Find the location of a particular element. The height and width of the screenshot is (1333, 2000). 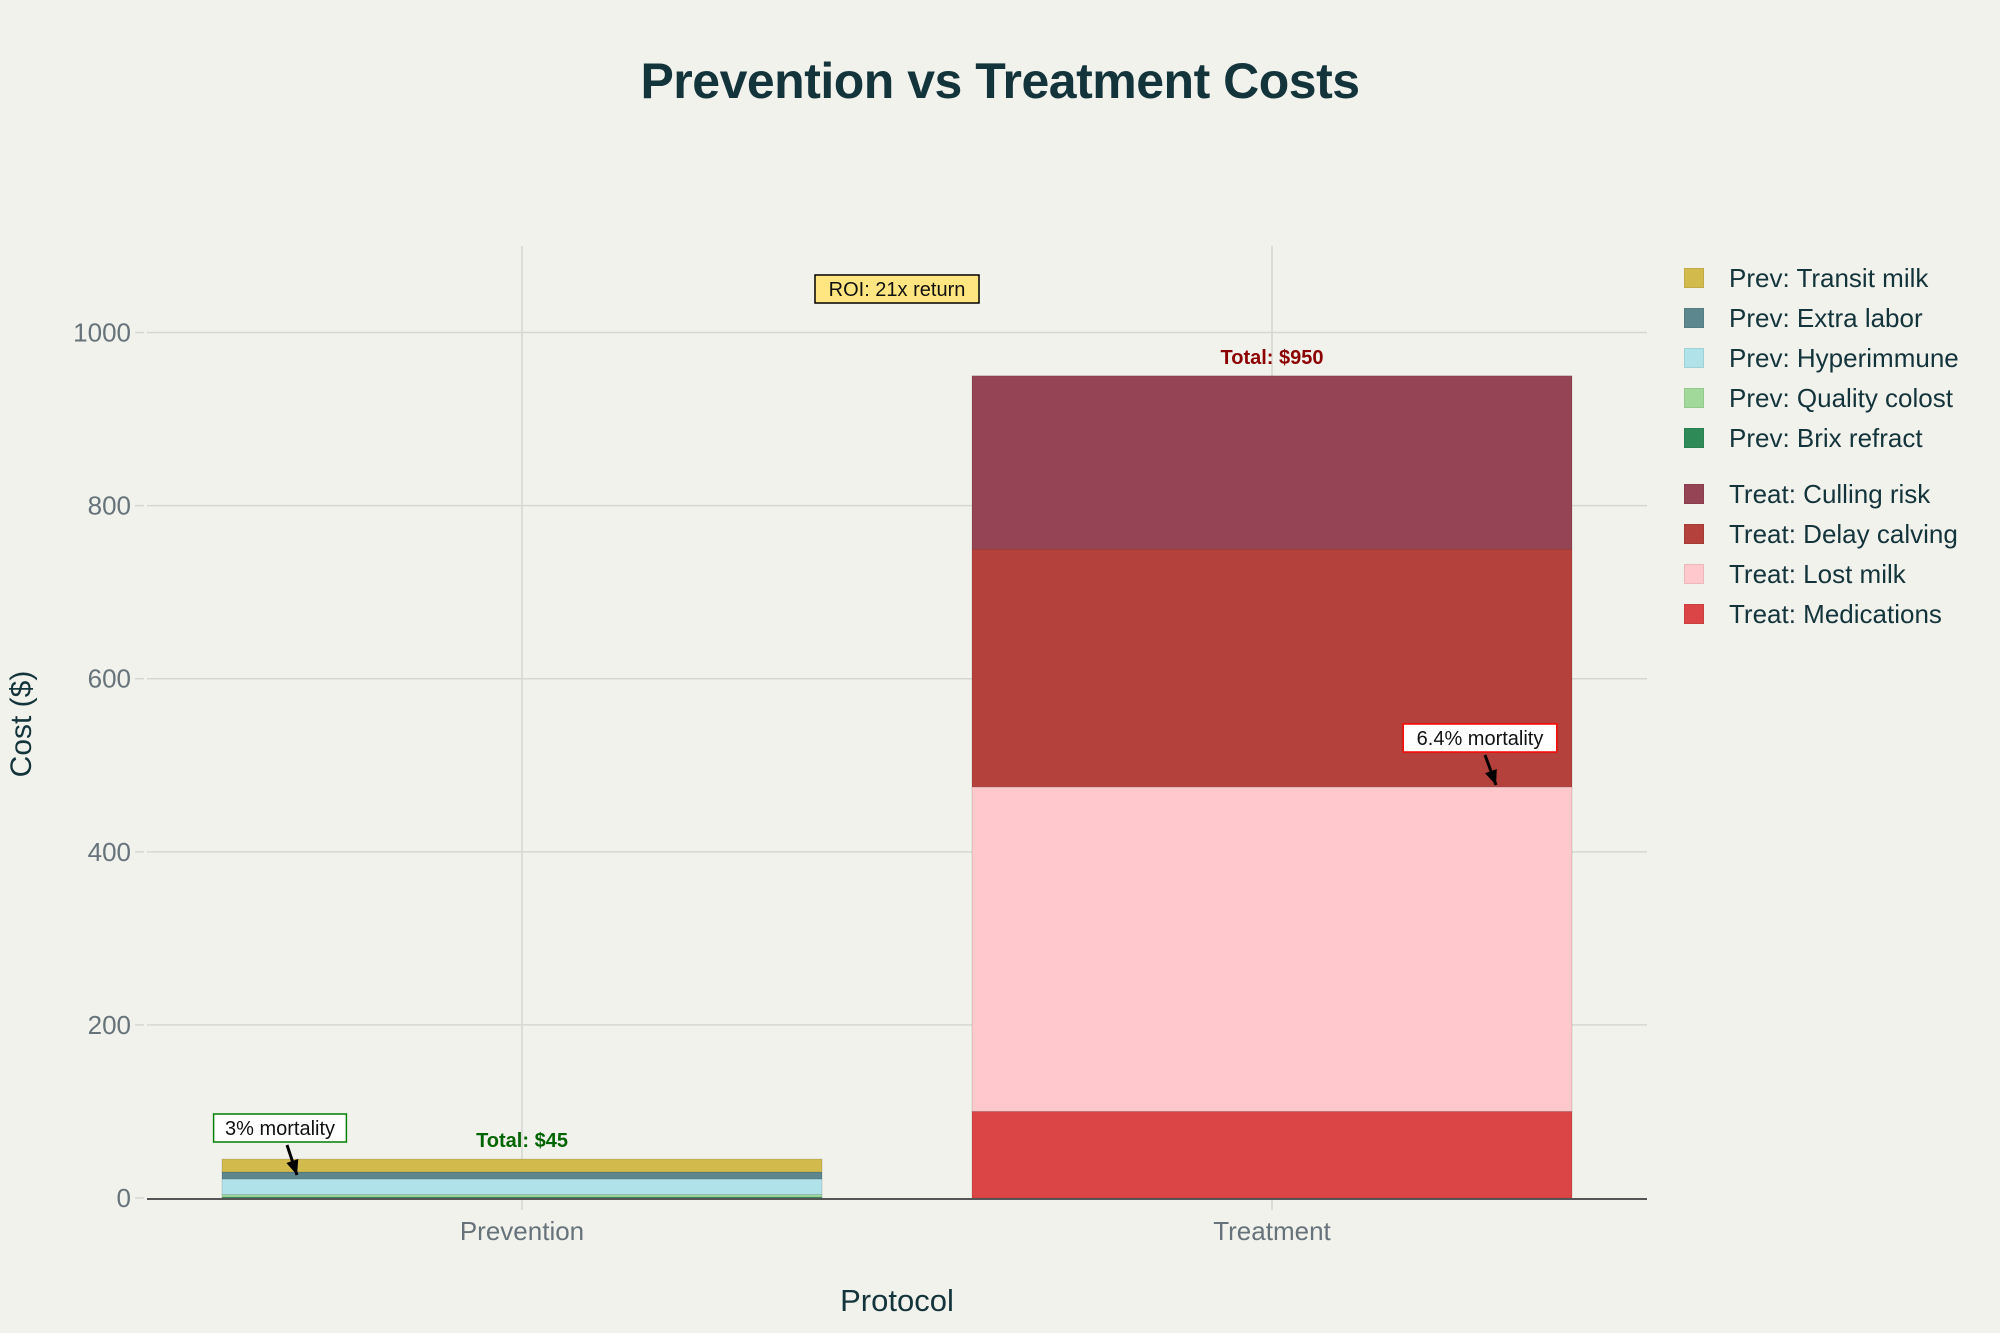

legend-item: Prev: Extra labor is located at coordinates (1821, 318).